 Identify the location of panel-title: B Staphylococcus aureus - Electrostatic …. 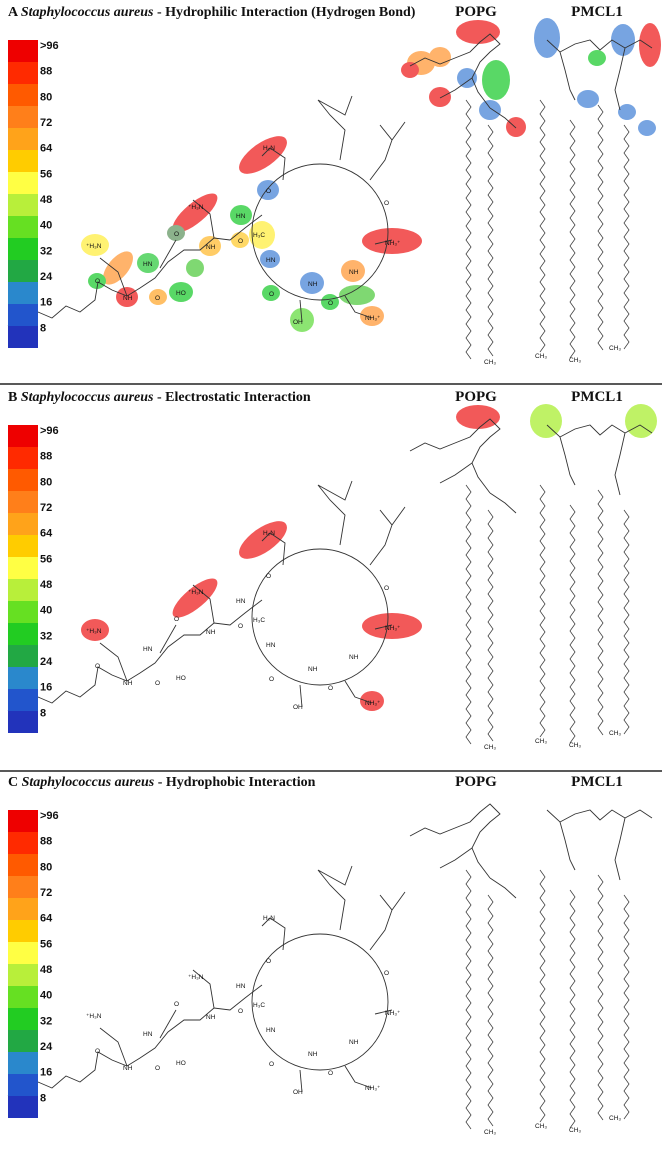
(159, 397).